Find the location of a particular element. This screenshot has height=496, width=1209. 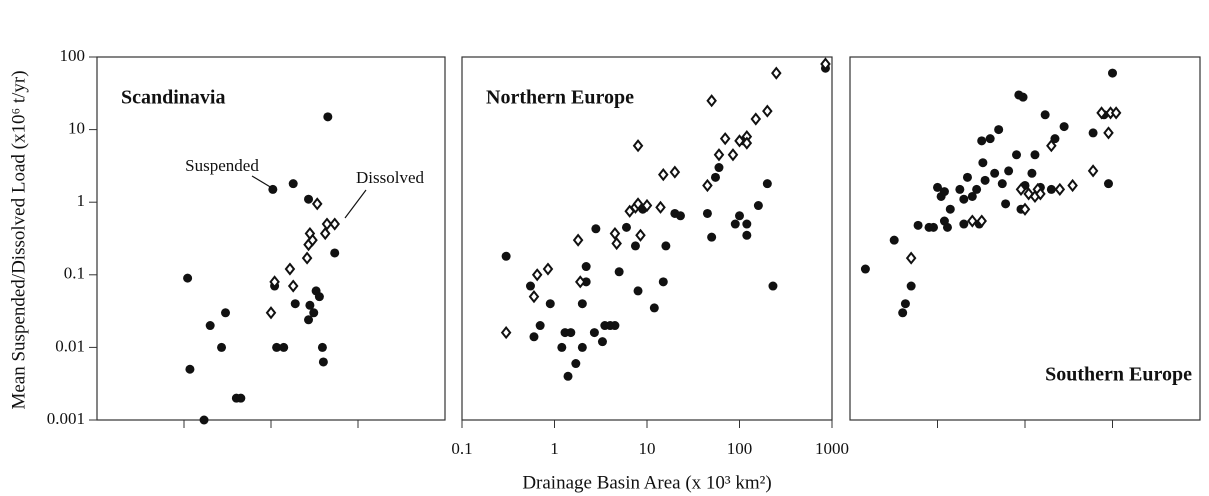

x-tick-label: 1 is located at coordinates (554, 448).